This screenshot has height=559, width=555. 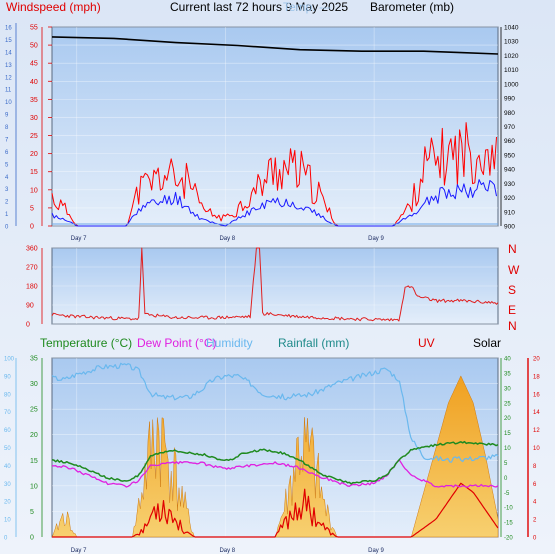 I want to click on kts-tick-label: 8, so click(x=7, y=128).